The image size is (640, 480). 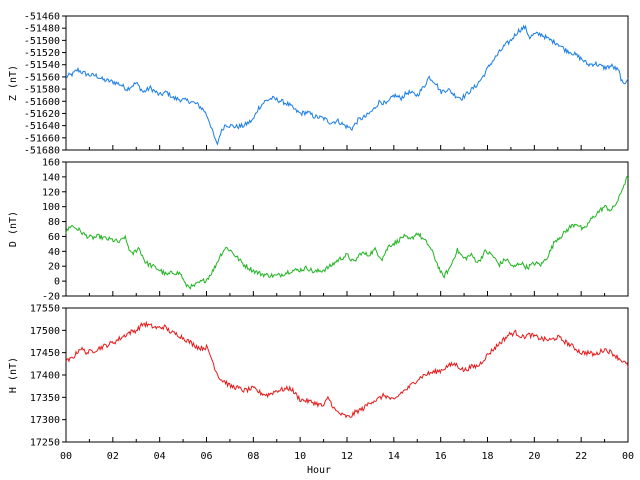 What do you see at coordinates (45, 331) in the screenshot?
I see `y-tick-label: 17500` at bounding box center [45, 331].